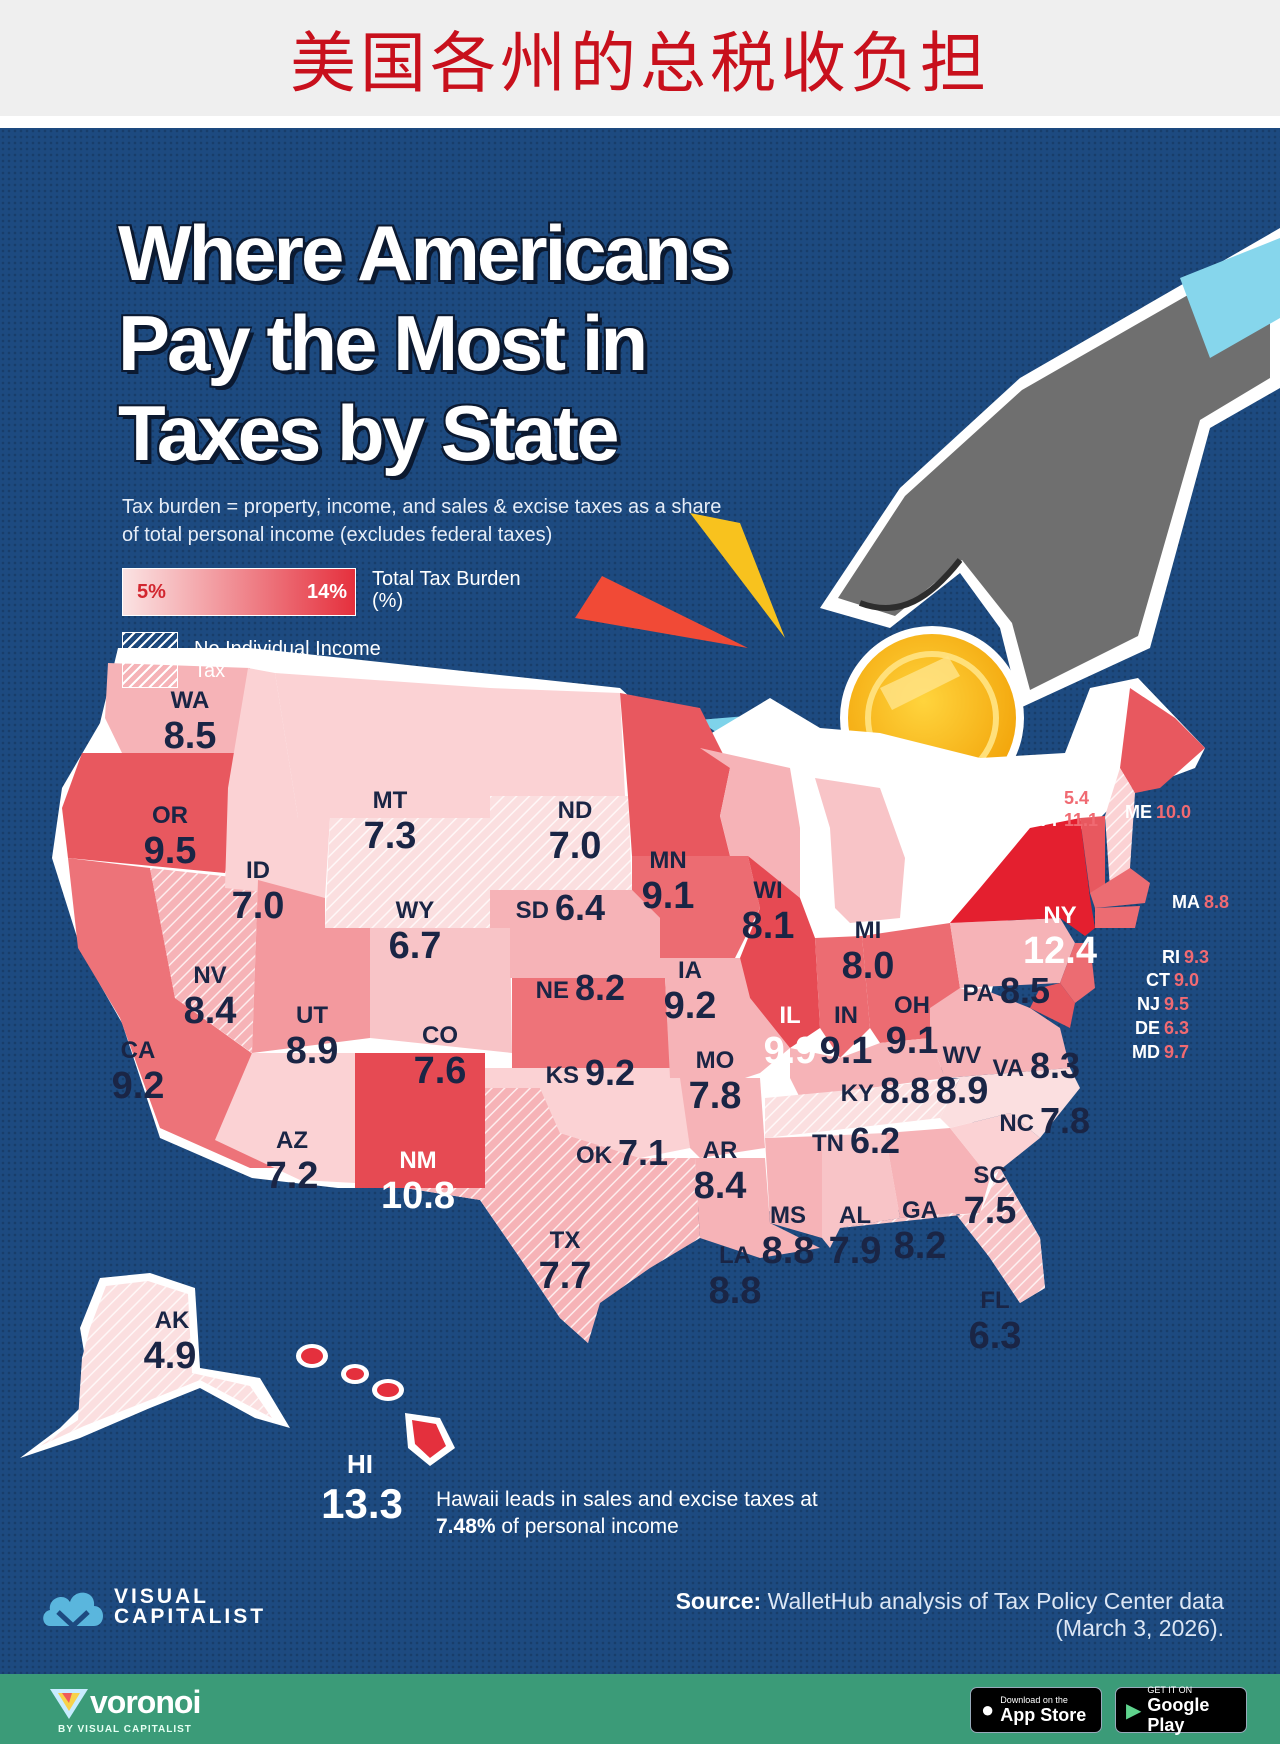 This screenshot has height=1744, width=1280. What do you see at coordinates (1148, 1004) in the screenshot?
I see `state-abbr-nj: NJ` at bounding box center [1148, 1004].